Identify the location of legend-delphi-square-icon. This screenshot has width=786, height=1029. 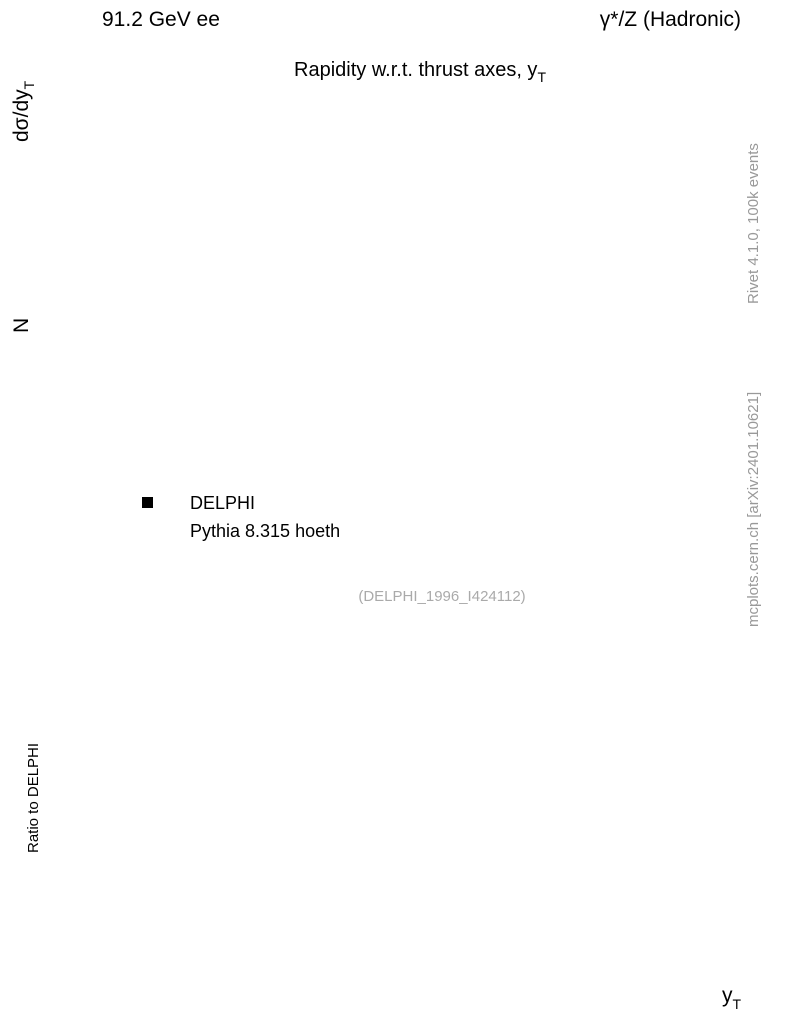
(147, 502).